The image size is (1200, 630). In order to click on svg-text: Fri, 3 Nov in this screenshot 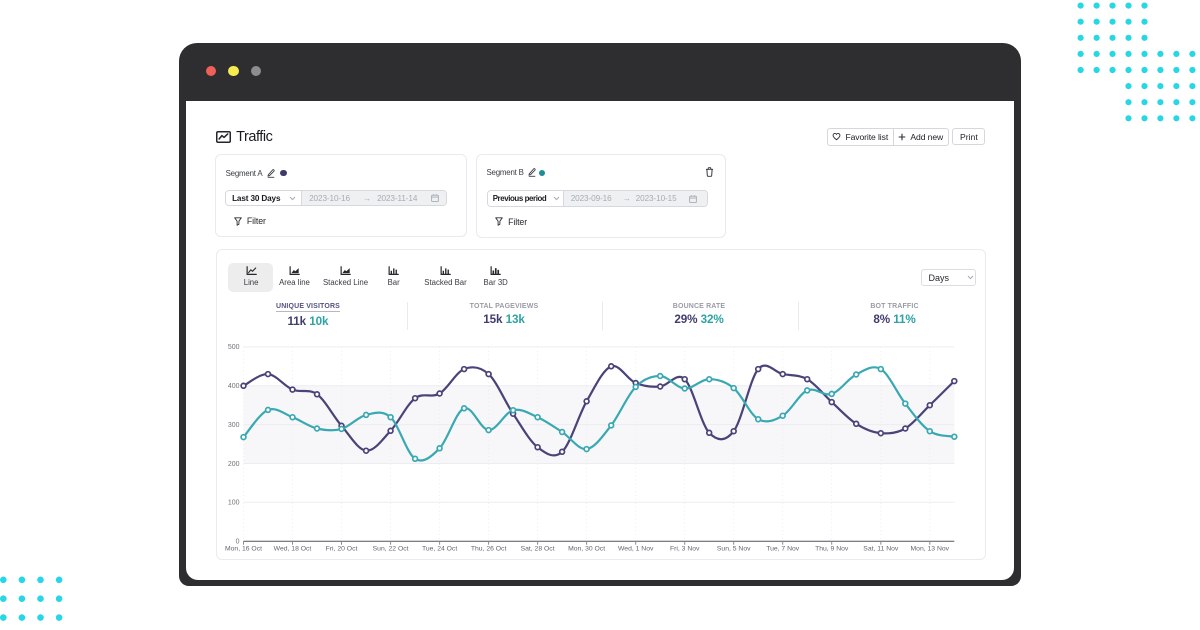, I will do `click(684, 549)`.